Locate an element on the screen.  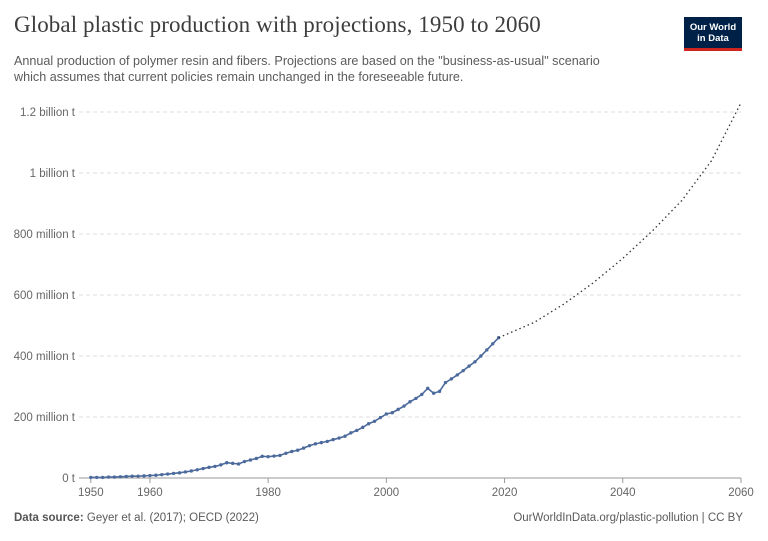
logo-line-2: in Data is located at coordinates (713, 38).